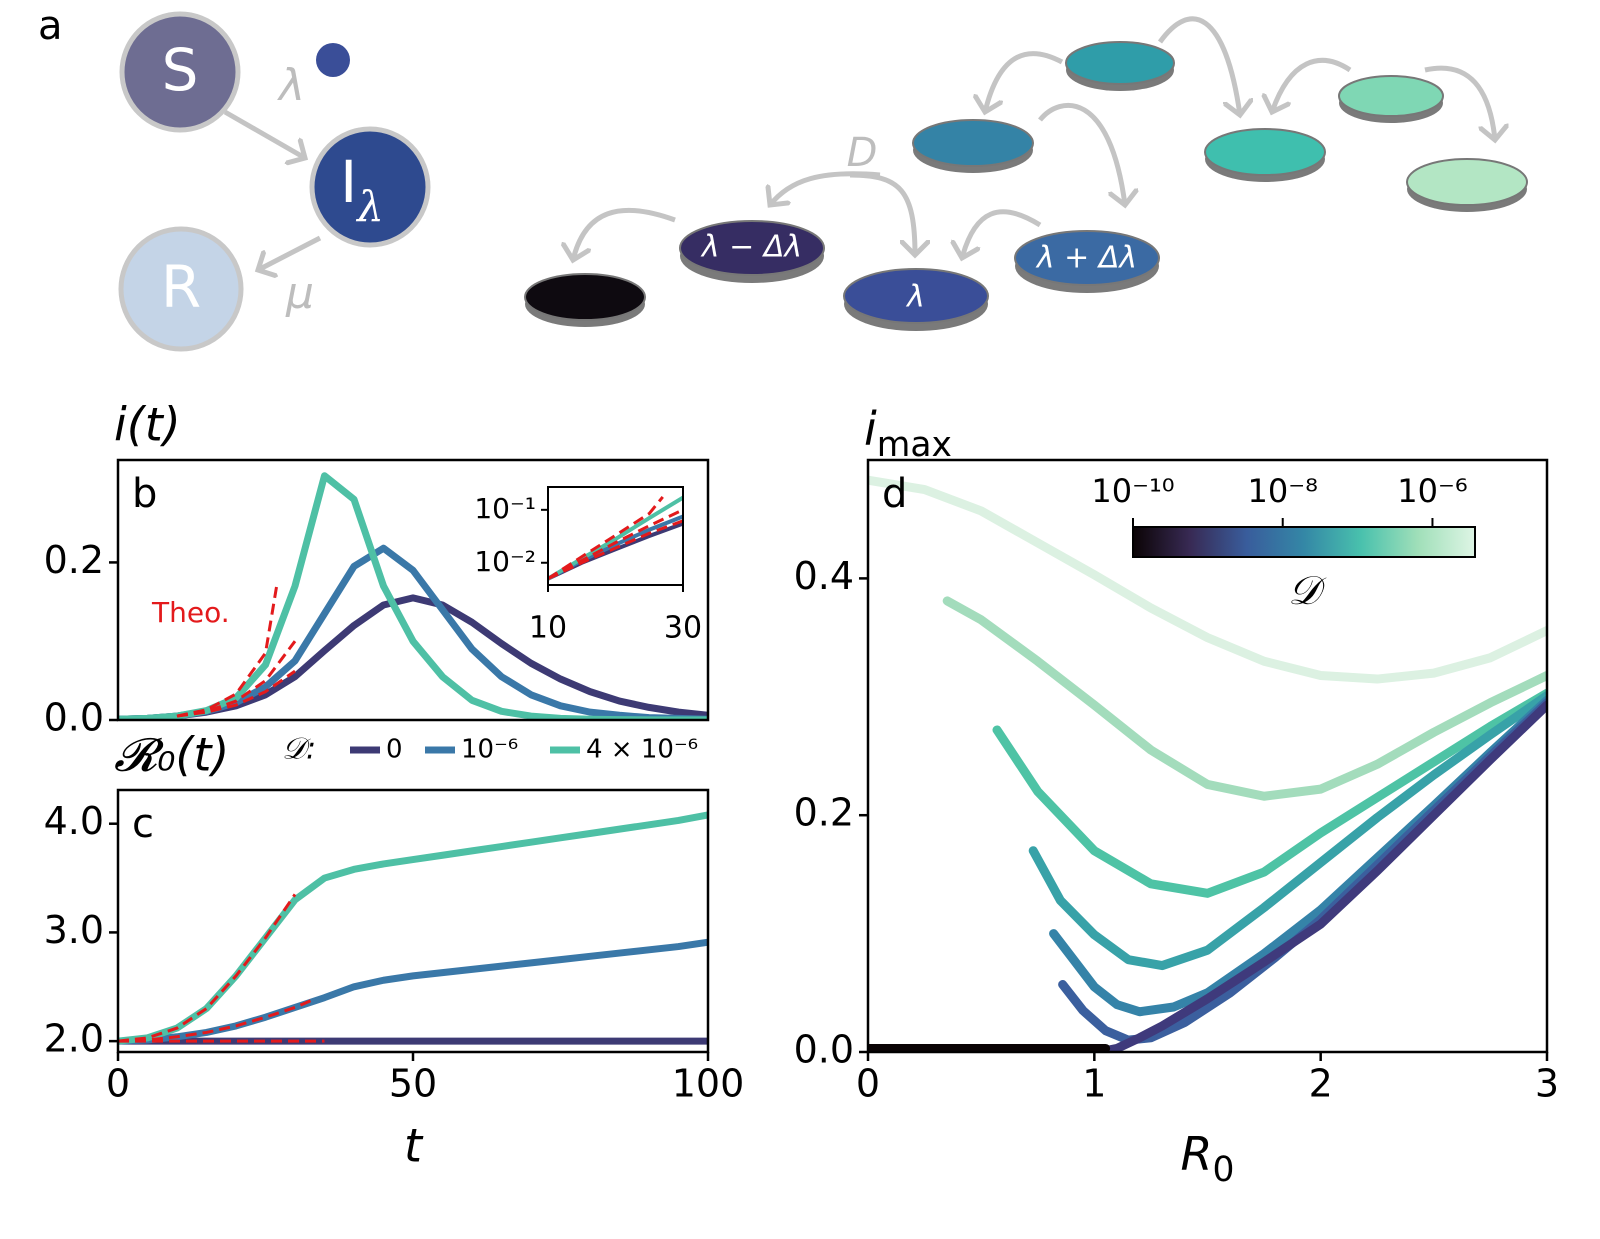 This screenshot has height=1239, width=1600. I want to click on y-tick-label: 3.0, so click(74, 930).